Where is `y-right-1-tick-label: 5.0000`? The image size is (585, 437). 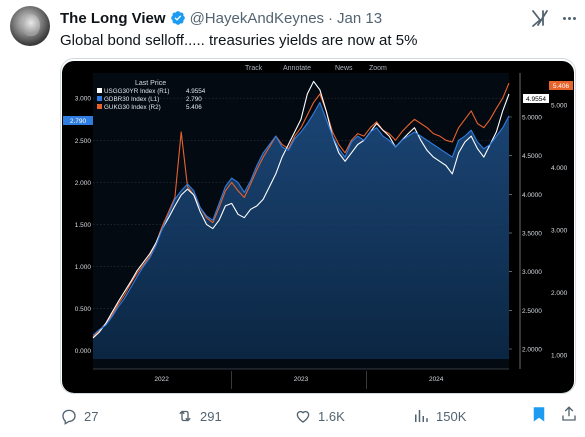
y-right-1-tick-label: 5.0000 is located at coordinates (532, 118).